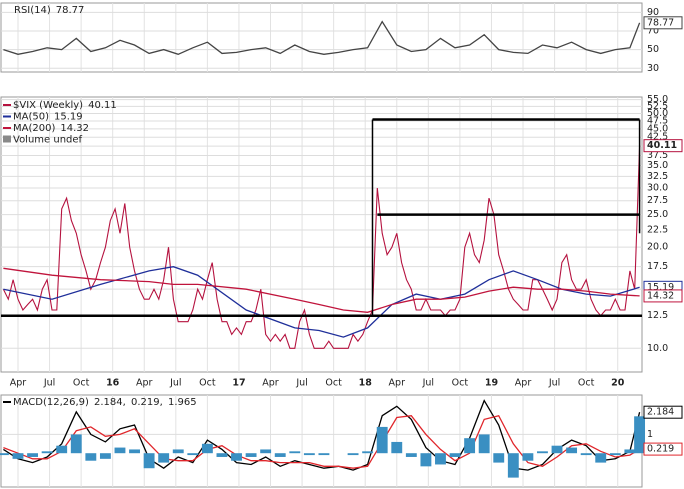 The width and height of the screenshot is (684, 489). Describe the element at coordinates (618, 383) in the screenshot. I see `x-tick-label: 20` at that location.